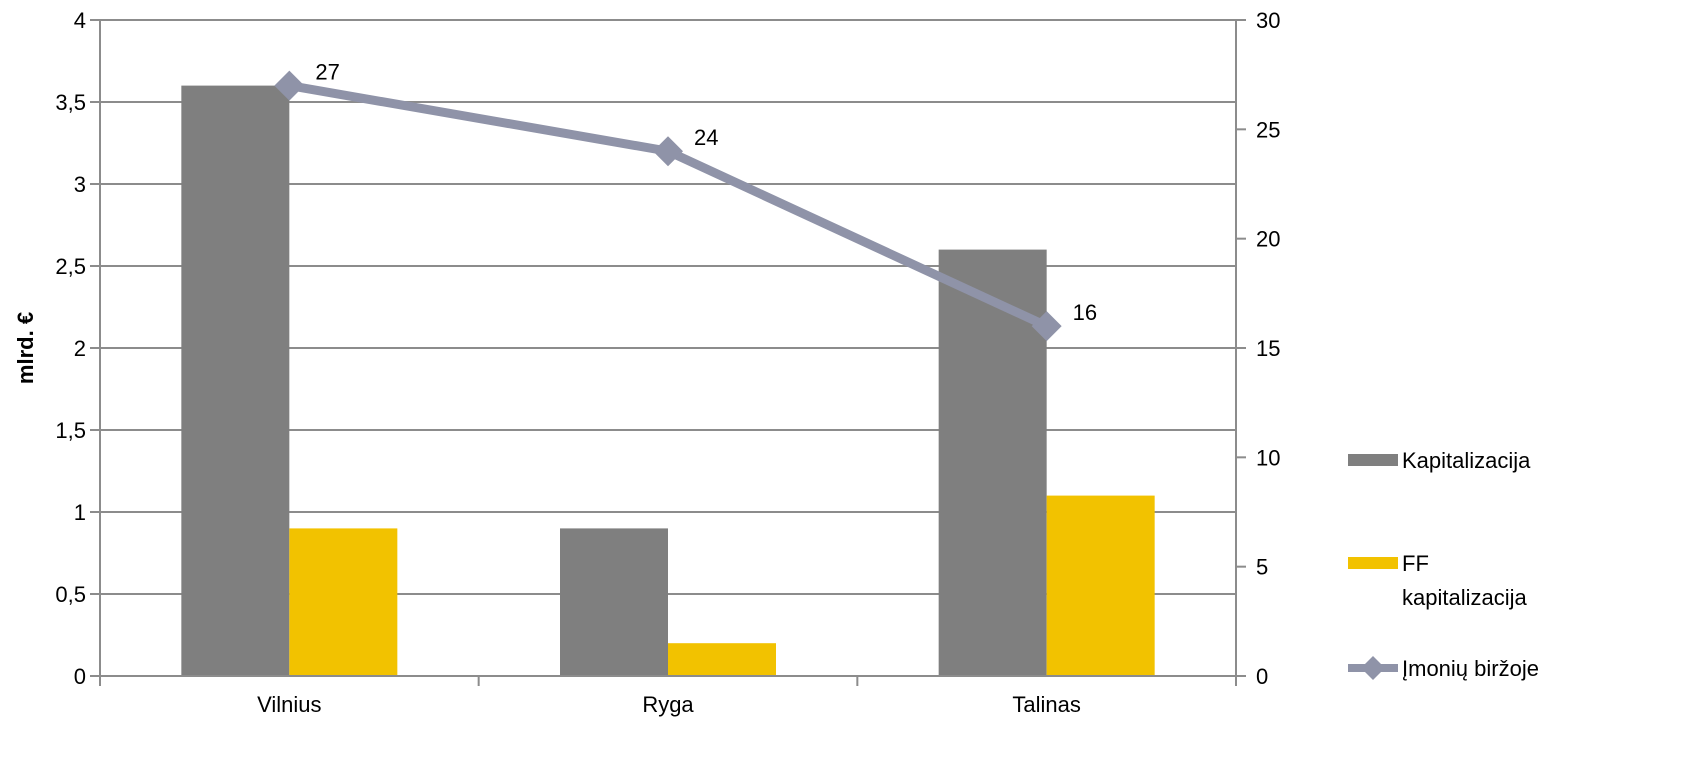 This screenshot has width=1694, height=774. What do you see at coordinates (1262, 676) in the screenshot?
I see `y2-tick-label: 0` at bounding box center [1262, 676].